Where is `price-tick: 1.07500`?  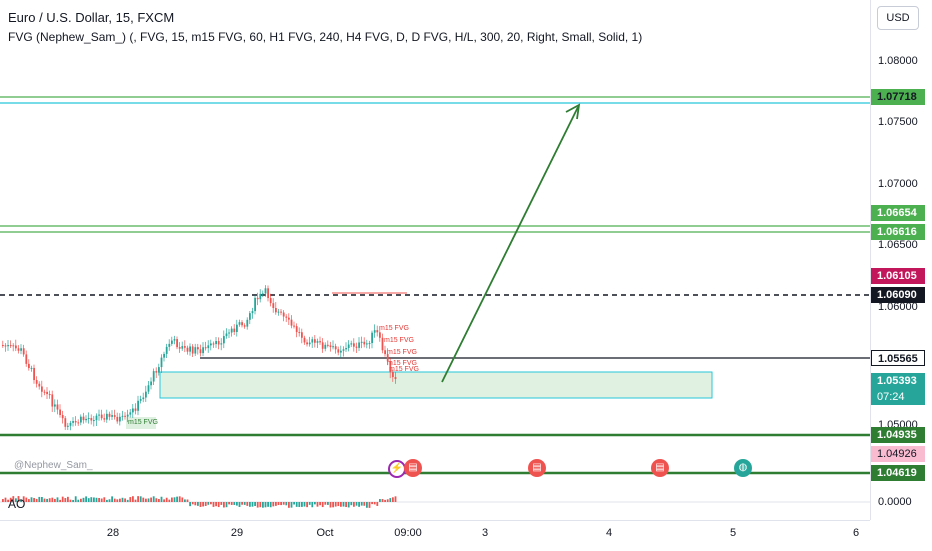
price-tick: 1.07500 is located at coordinates (898, 122).